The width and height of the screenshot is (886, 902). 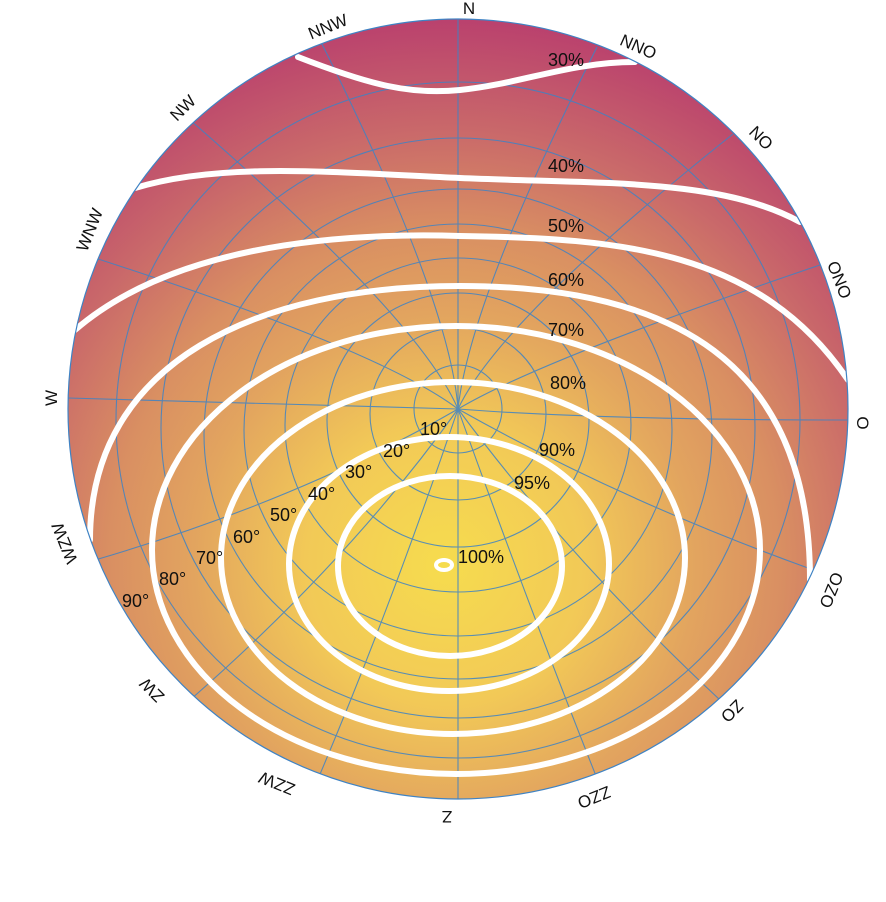 I want to click on compass-zw: ZW, so click(x=152, y=690).